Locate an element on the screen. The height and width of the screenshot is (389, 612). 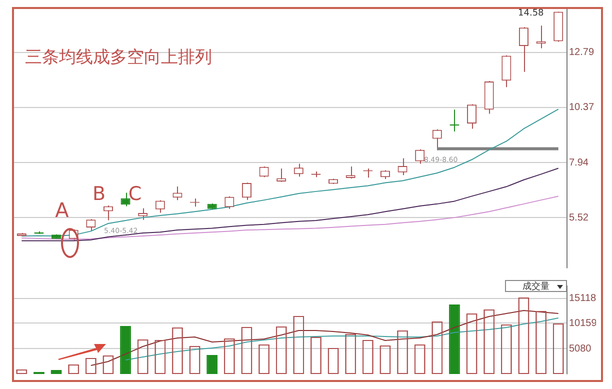
y-tick-label: 15118 is located at coordinates (583, 298).